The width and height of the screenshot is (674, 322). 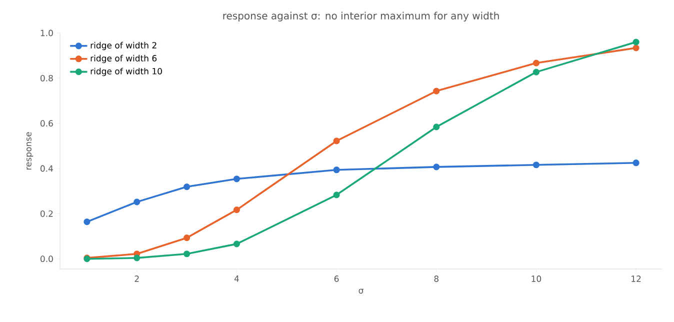 What do you see at coordinates (236, 279) in the screenshot?
I see `x-tick-label: 4` at bounding box center [236, 279].